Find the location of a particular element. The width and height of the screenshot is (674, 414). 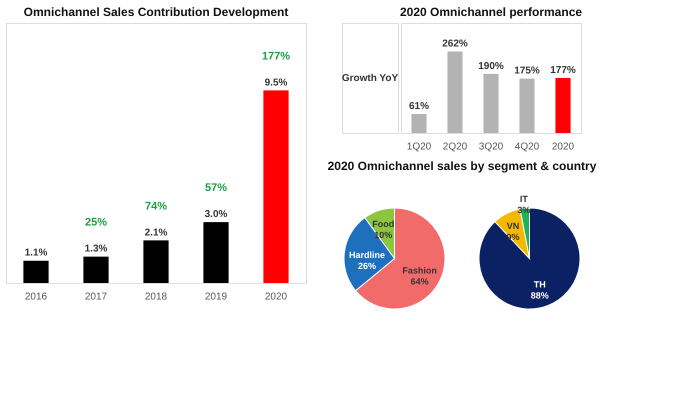

data-label: 26% is located at coordinates (367, 266).